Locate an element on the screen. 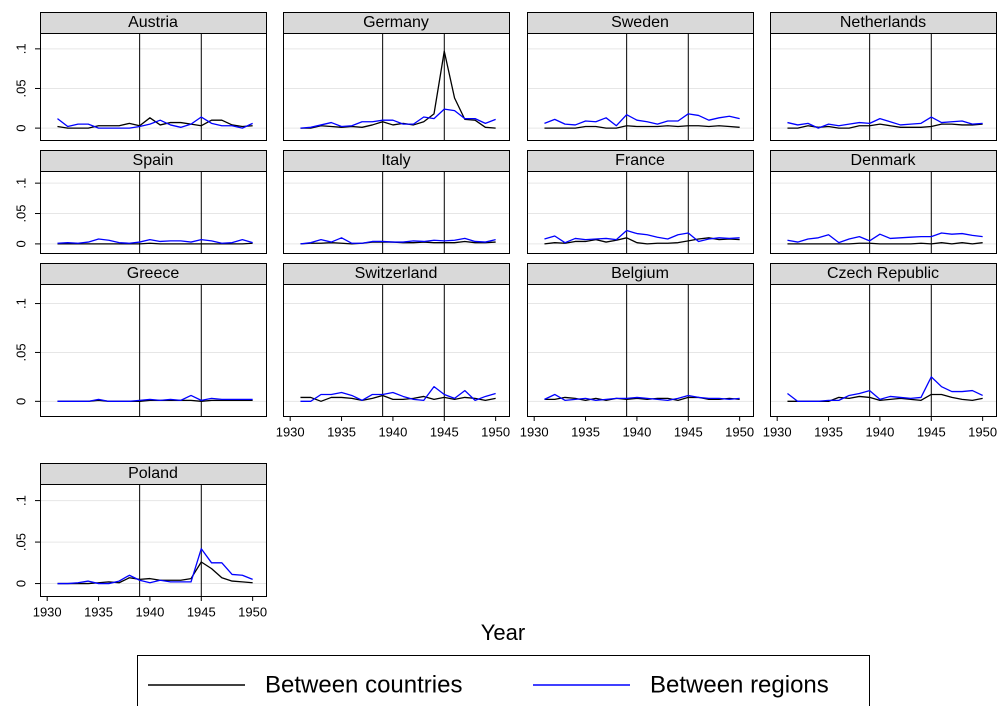 The image size is (1006, 706). panel-title: Austria is located at coordinates (153, 22).